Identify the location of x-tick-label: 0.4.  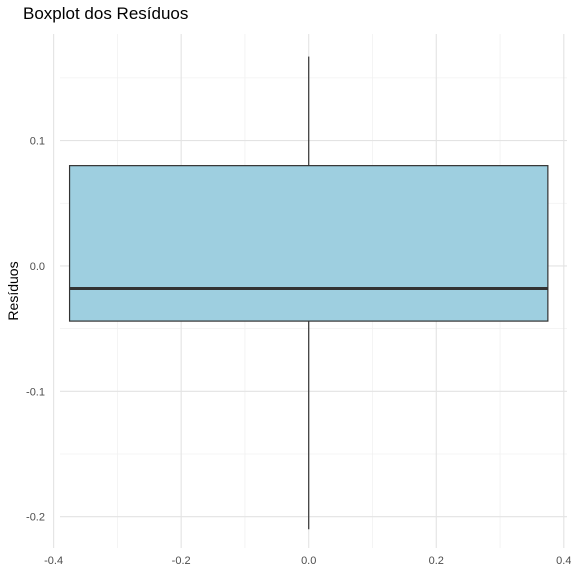
(563, 561).